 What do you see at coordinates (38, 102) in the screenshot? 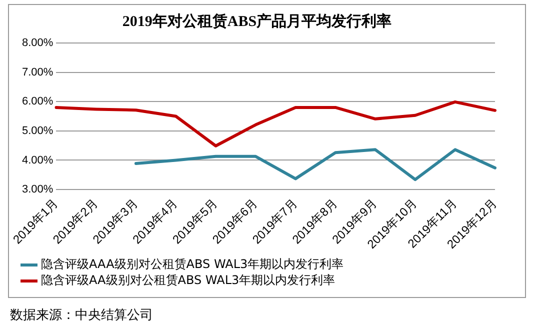
I see `y-tick-label: 6.00%` at bounding box center [38, 102].